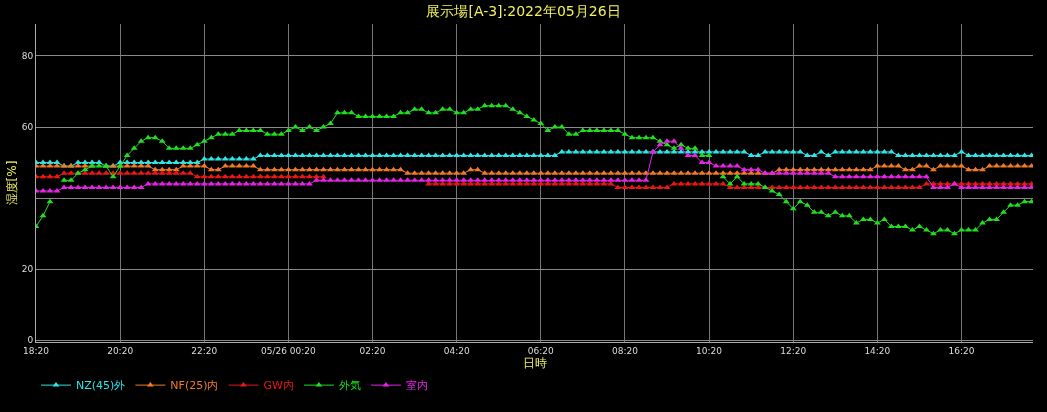  I want to click on chart-title: 展示場[A-3]:2022年05月26日, so click(523, 10).